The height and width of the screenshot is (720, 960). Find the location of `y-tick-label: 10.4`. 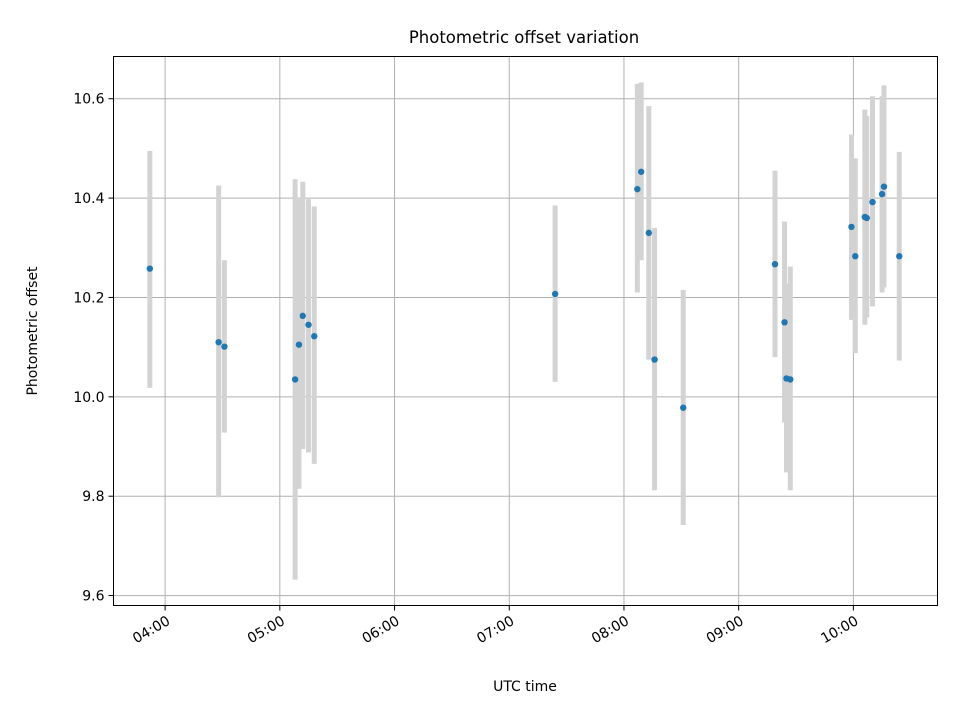

y-tick-label: 10.4 is located at coordinates (88, 199).